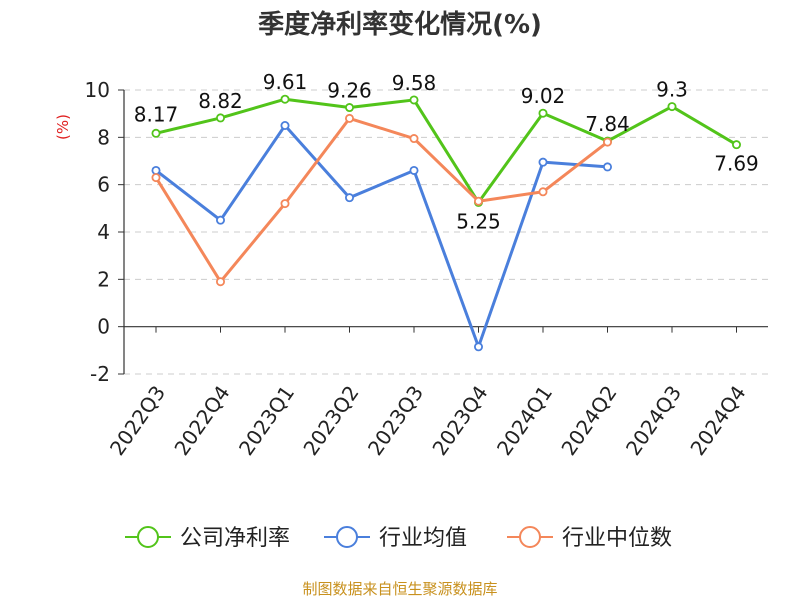  I want to click on legend-label-1: 行业均值, so click(423, 538).